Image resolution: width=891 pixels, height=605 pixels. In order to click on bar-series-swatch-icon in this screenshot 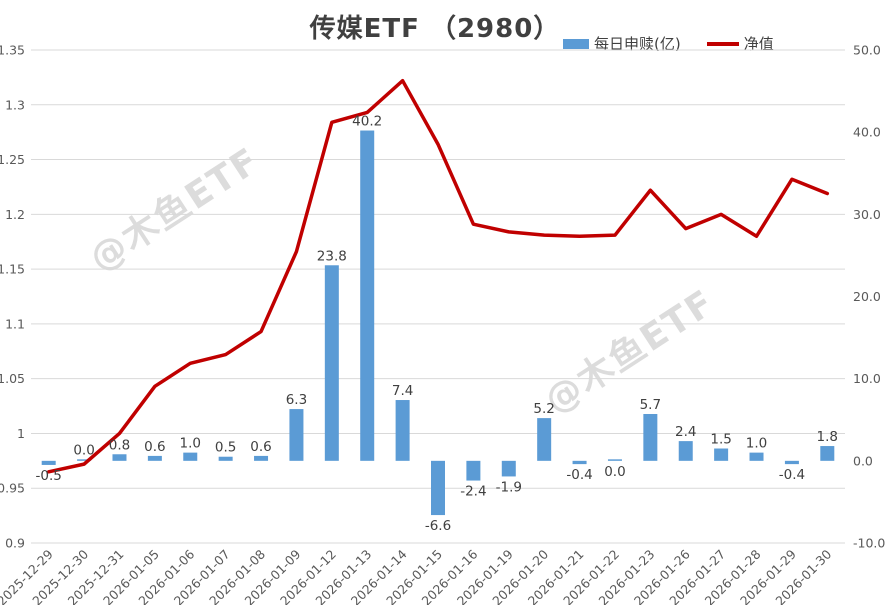, I will do `click(576, 43)`.